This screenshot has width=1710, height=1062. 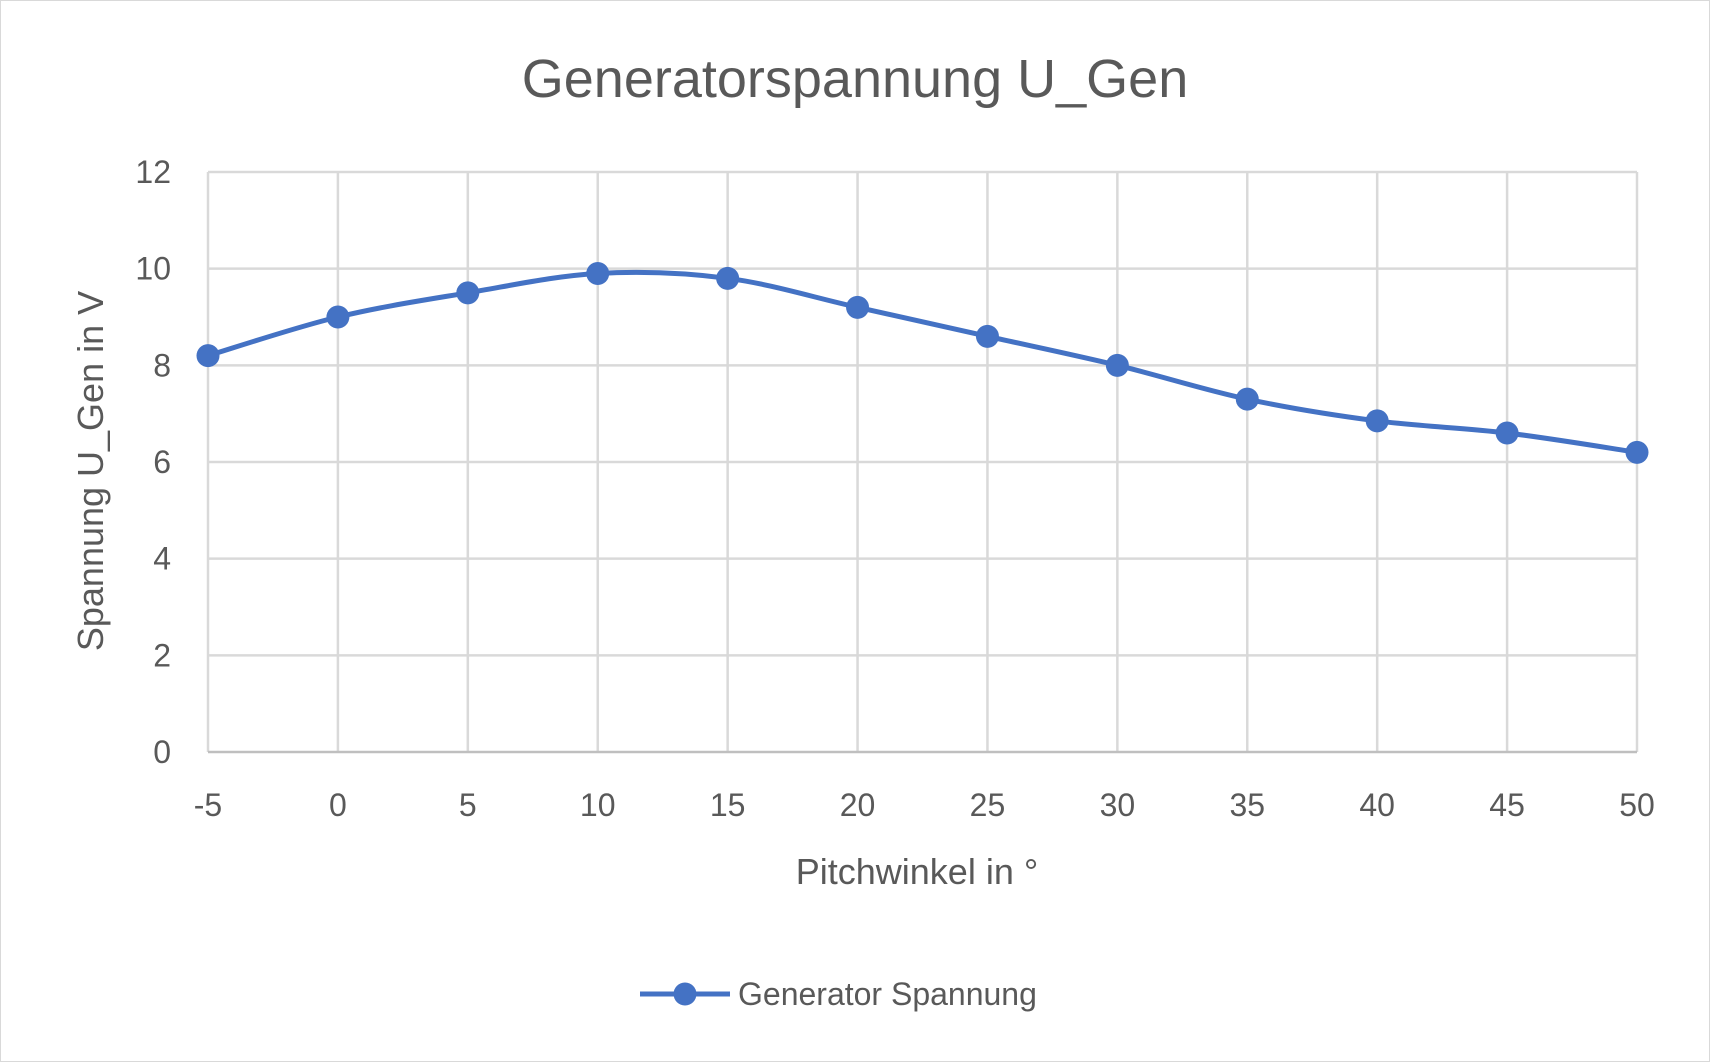 What do you see at coordinates (988, 805) in the screenshot?
I see `x-tick-label: 25` at bounding box center [988, 805].